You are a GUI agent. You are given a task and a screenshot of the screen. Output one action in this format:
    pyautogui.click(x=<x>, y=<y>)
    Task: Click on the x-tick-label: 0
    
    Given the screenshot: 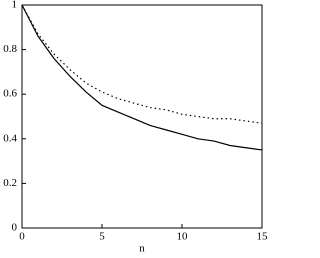 What is the action you would take?
    pyautogui.click(x=22, y=237)
    